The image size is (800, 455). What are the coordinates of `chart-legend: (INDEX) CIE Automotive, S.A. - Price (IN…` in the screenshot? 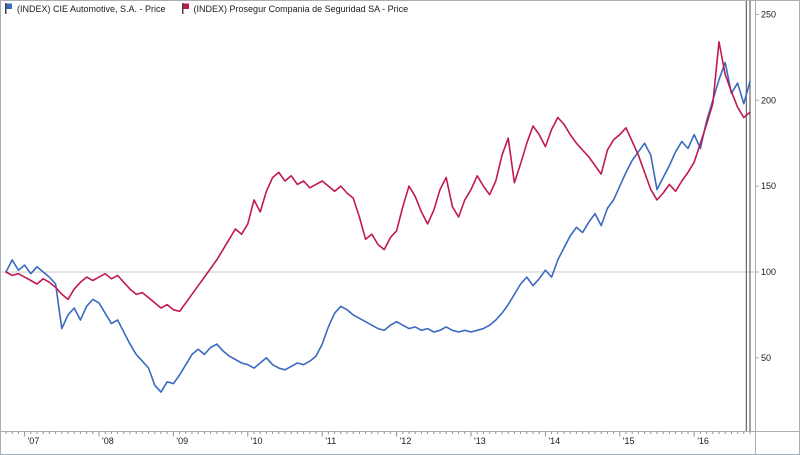 It's located at (206, 8).